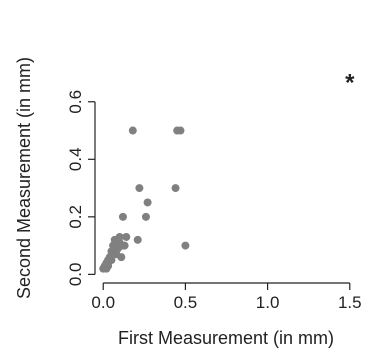  Describe the element at coordinates (80, 188) in the screenshot. I see `y-axis: 0.0 0.2 0.4 0.6` at that location.